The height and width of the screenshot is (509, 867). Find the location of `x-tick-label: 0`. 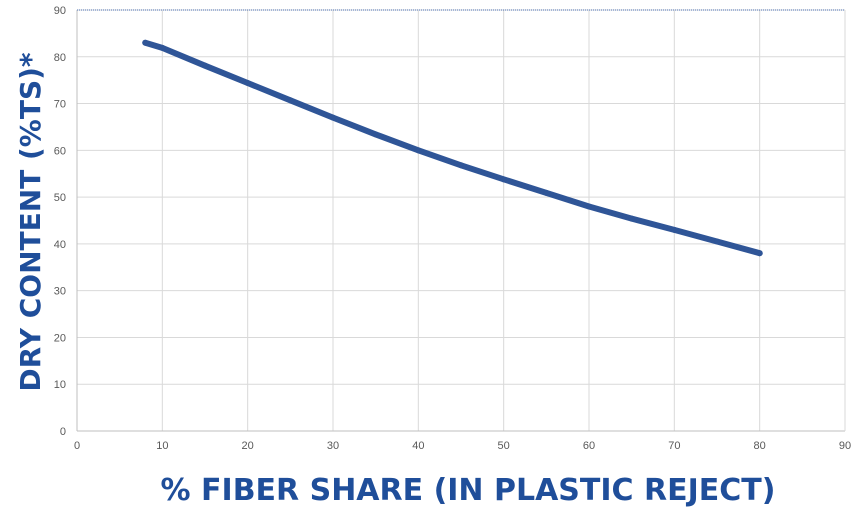

x-tick-label: 0 is located at coordinates (77, 446).